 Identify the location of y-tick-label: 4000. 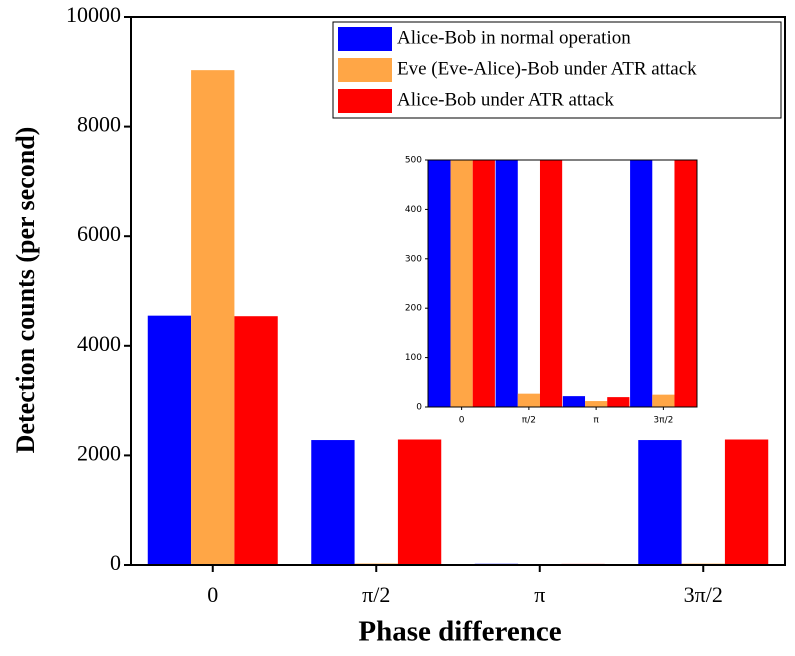
(99, 343).